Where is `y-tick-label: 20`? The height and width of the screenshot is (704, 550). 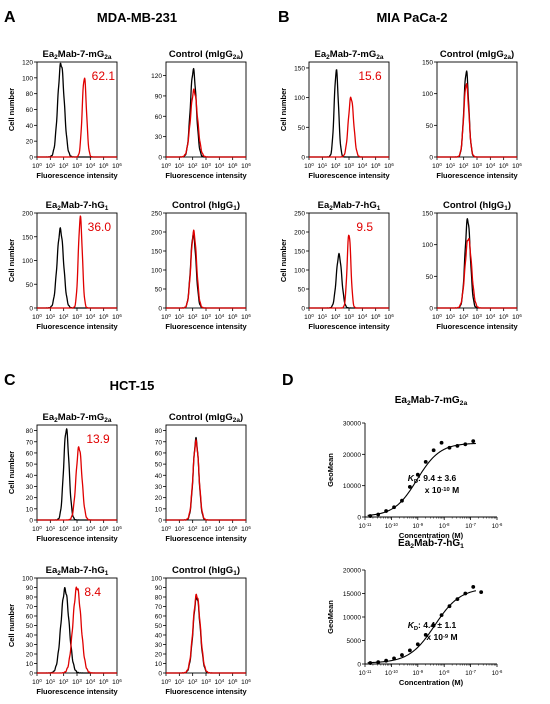
y-tick-label: 20 is located at coordinates (30, 498).